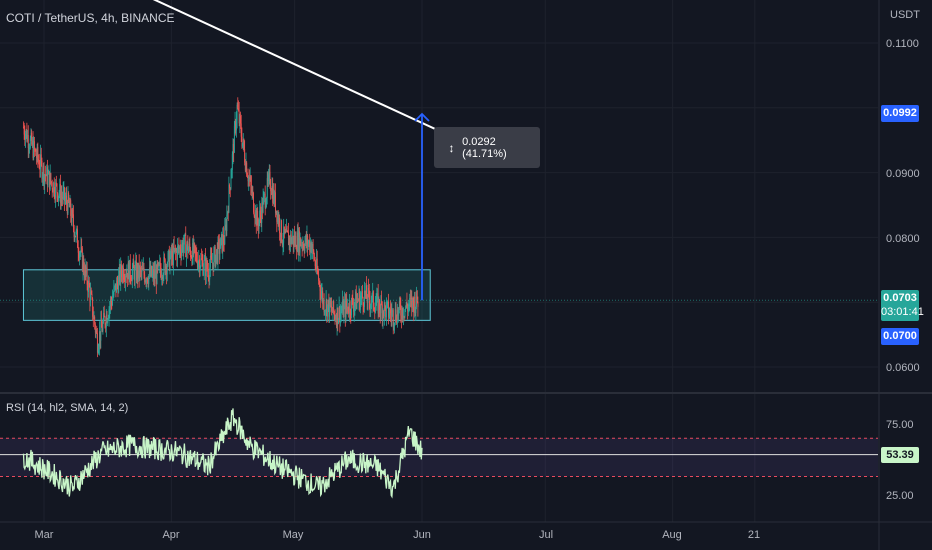  I want to click on support-price-label: 0.0700, so click(900, 336).